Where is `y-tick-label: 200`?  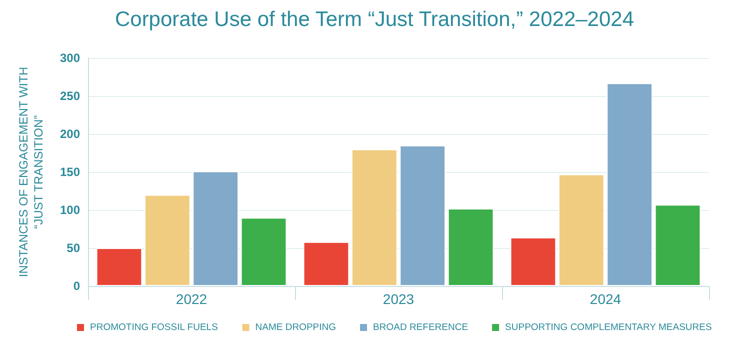
y-tick-label: 200 is located at coordinates (70, 134).